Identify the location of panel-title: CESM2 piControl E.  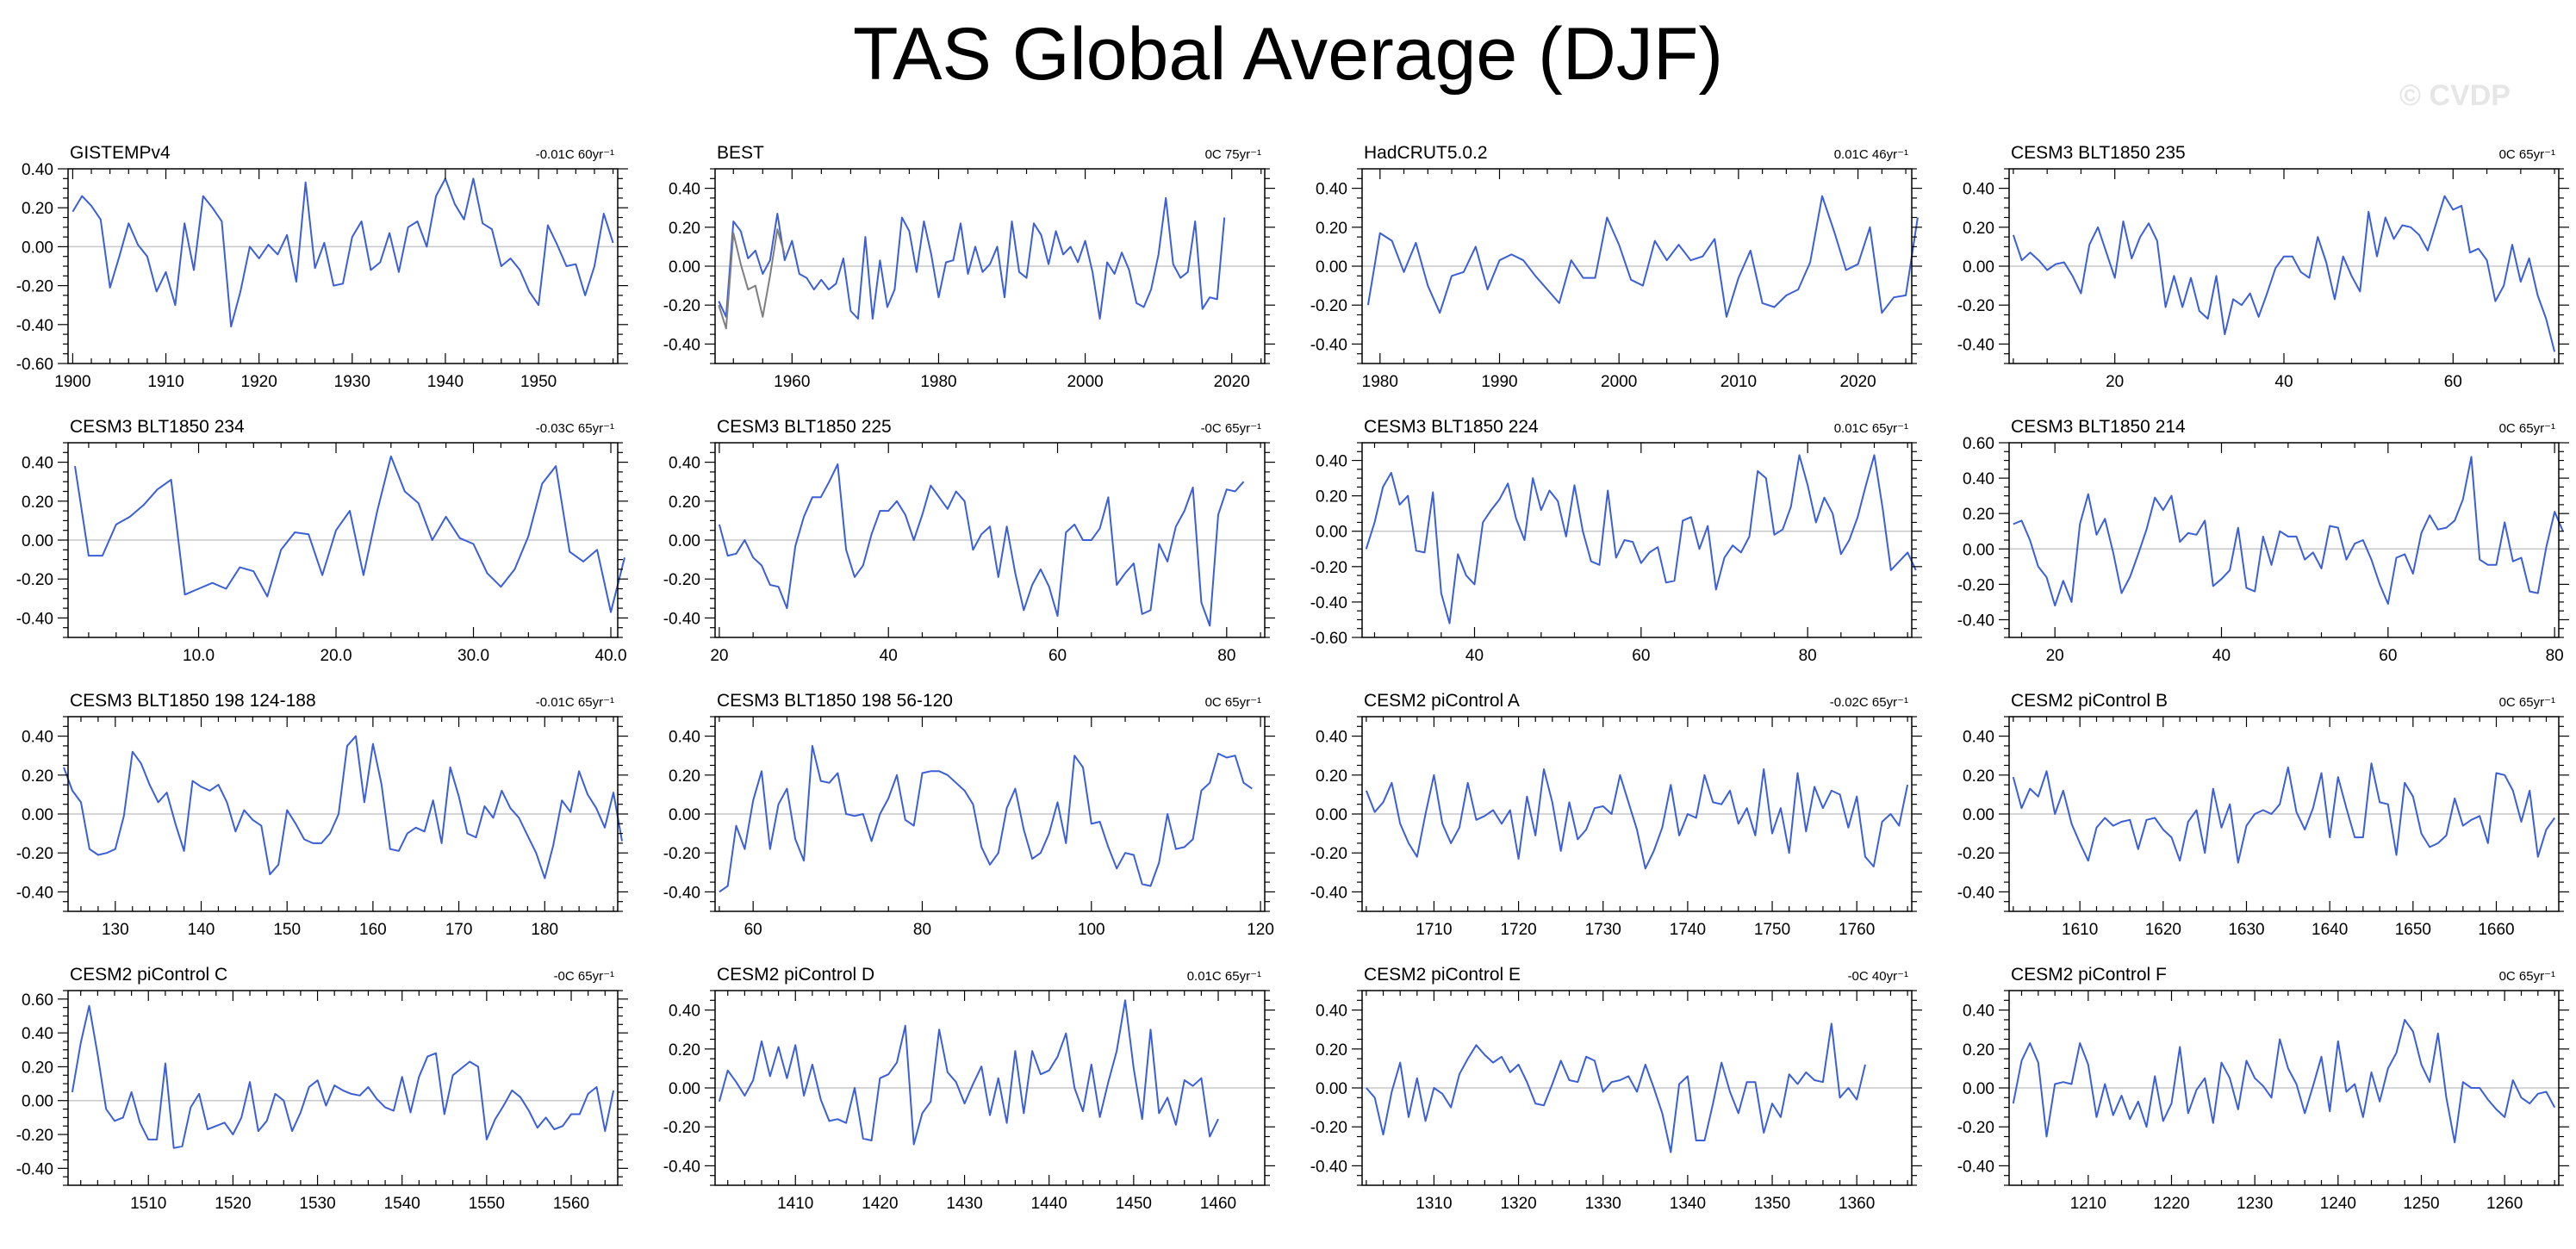
(1443, 975).